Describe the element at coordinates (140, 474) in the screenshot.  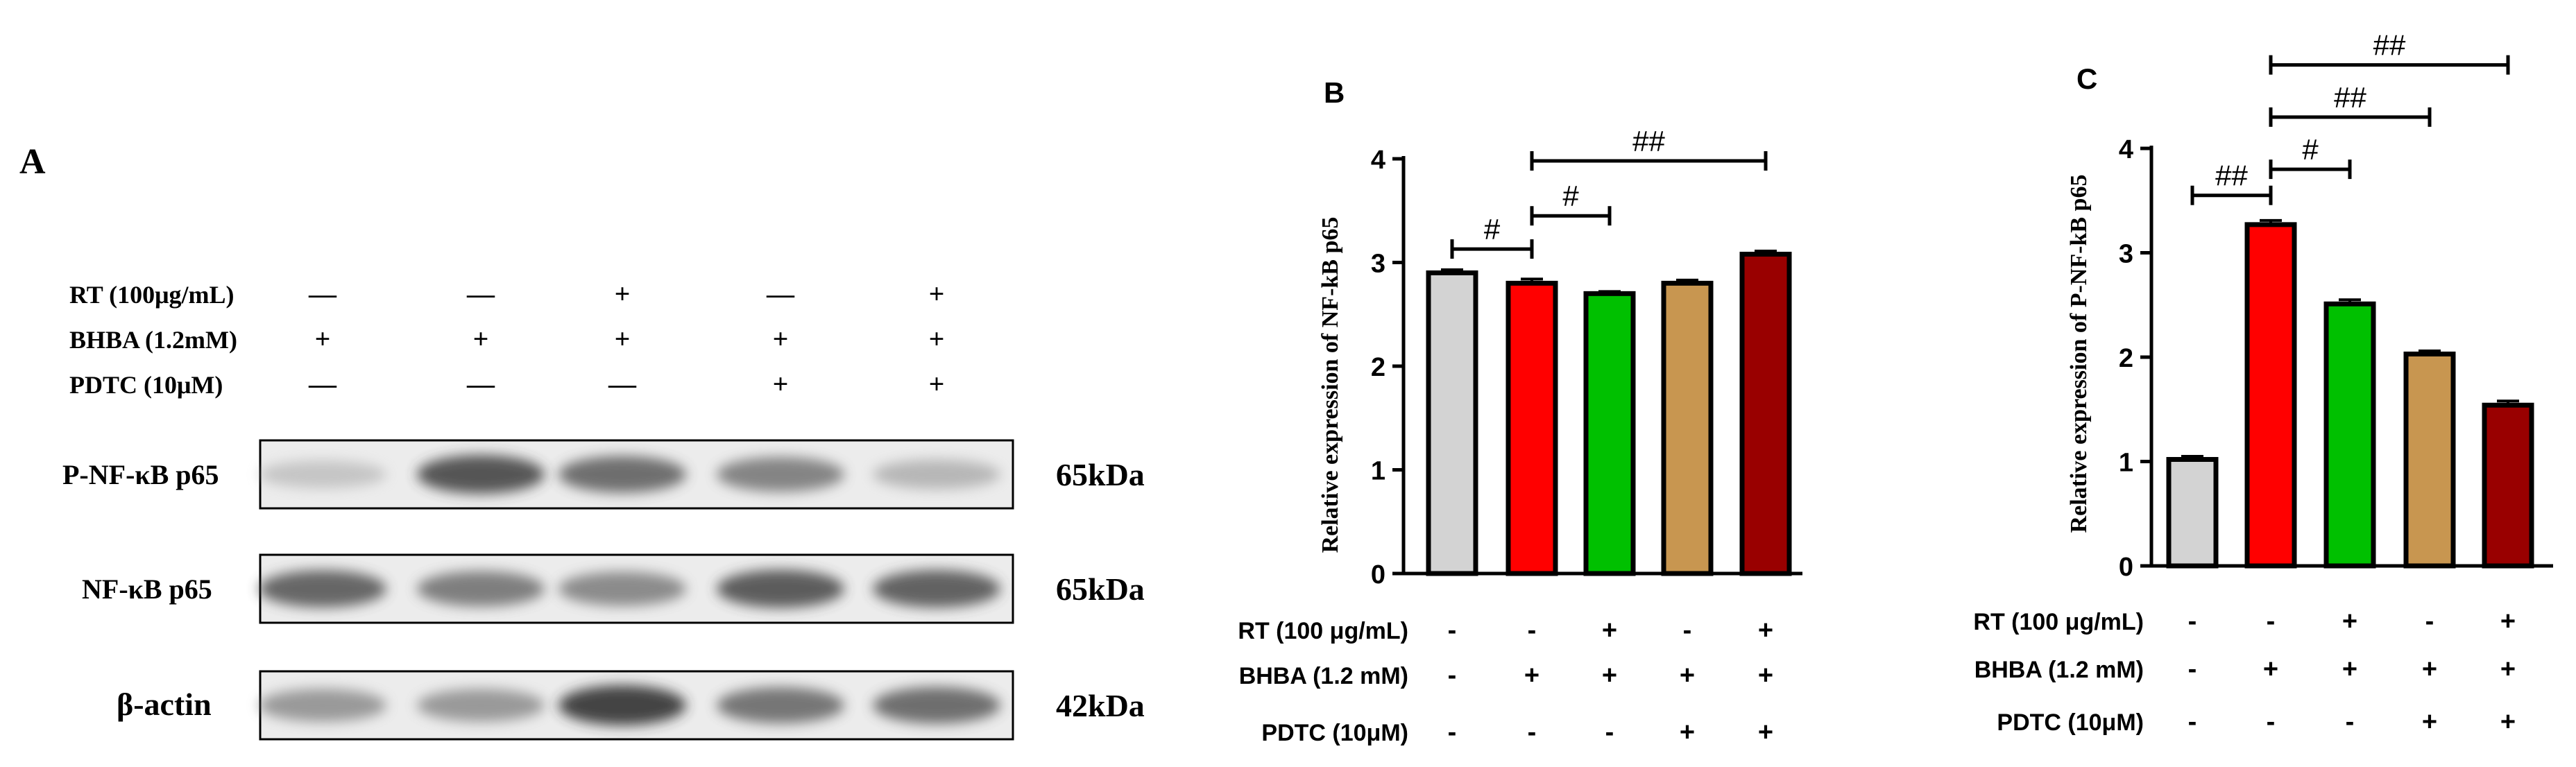
I see `blot-label: P-NF-κB p65` at that location.